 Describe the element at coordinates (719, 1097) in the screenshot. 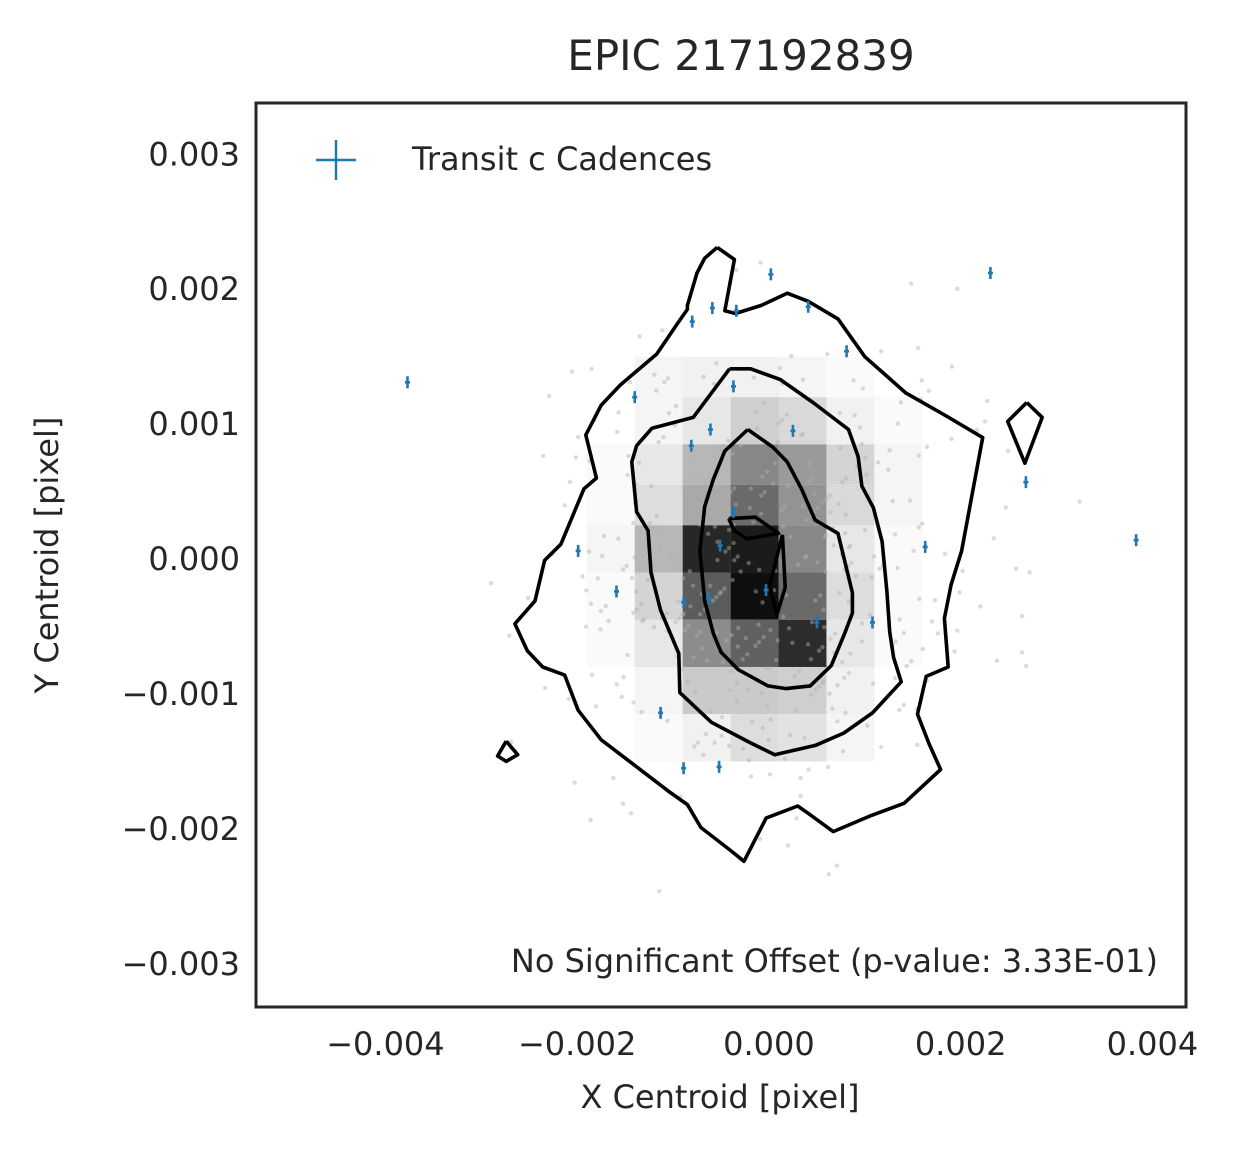

I see `x-axis-label: X Centroid [pixel]` at that location.